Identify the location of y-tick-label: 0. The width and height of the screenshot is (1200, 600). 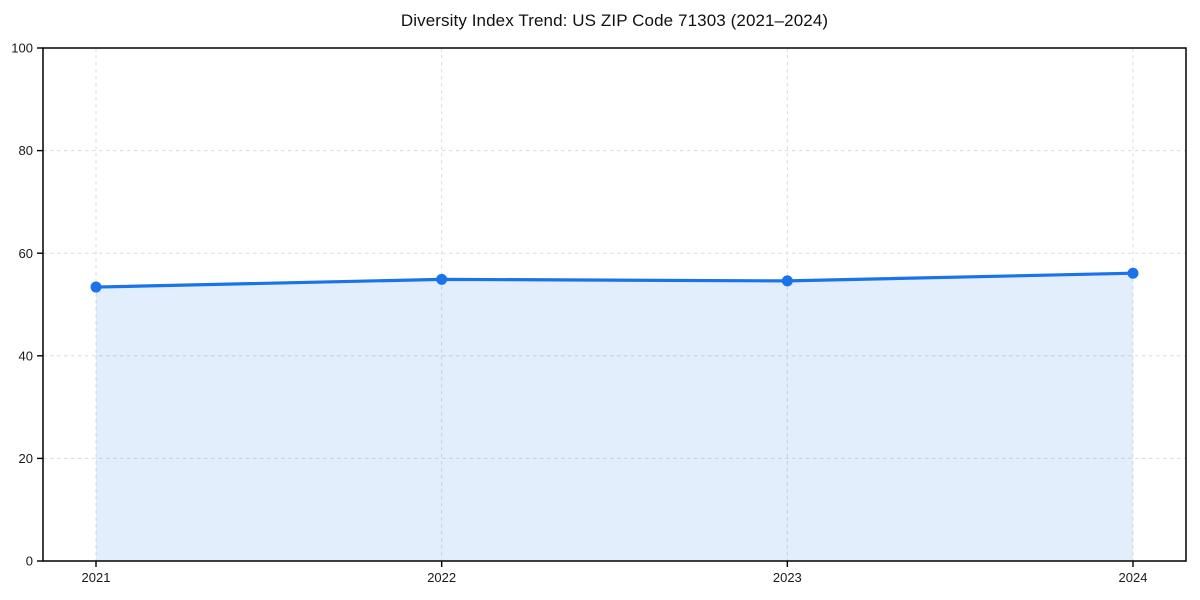
(29, 561).